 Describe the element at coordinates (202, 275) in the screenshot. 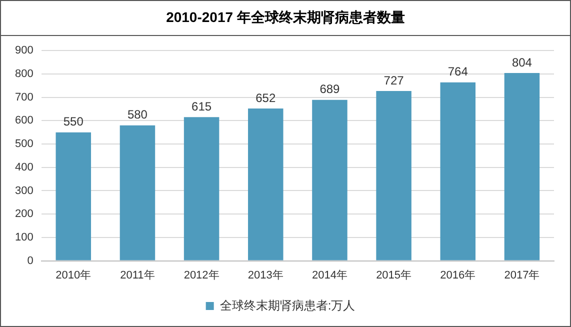

I see `x-tick-label: 2012年` at that location.